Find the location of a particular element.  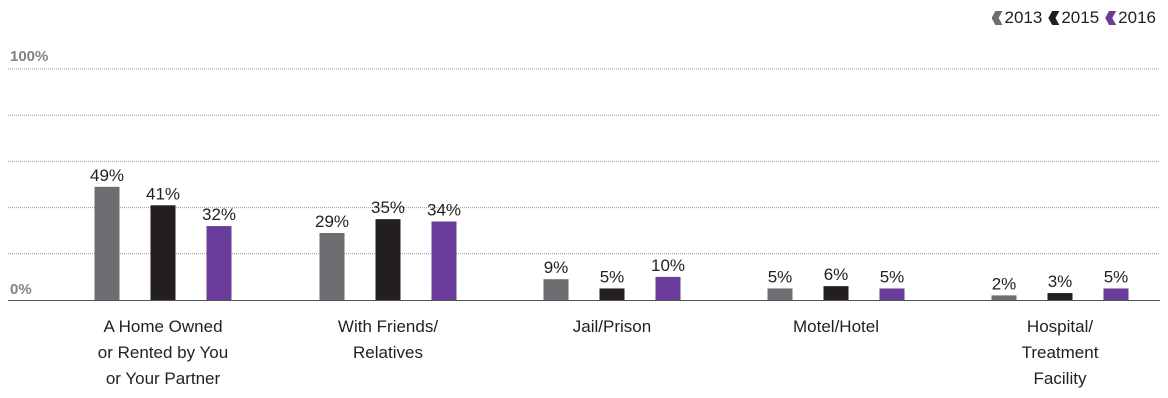

data-label: 34% is located at coordinates (444, 209).